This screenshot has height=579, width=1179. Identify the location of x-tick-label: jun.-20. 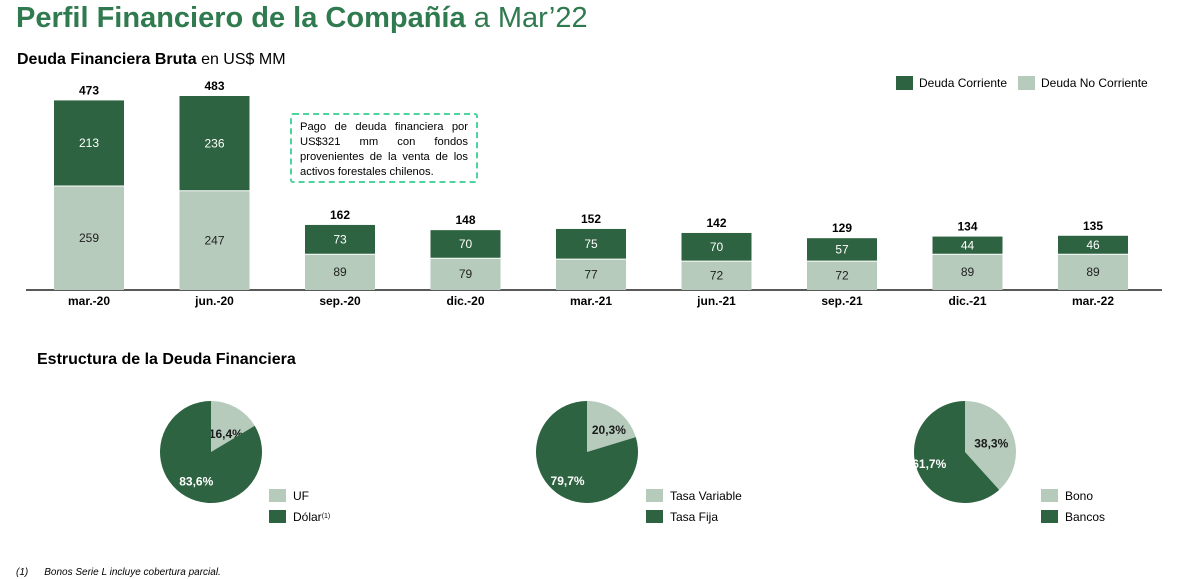
(214, 301).